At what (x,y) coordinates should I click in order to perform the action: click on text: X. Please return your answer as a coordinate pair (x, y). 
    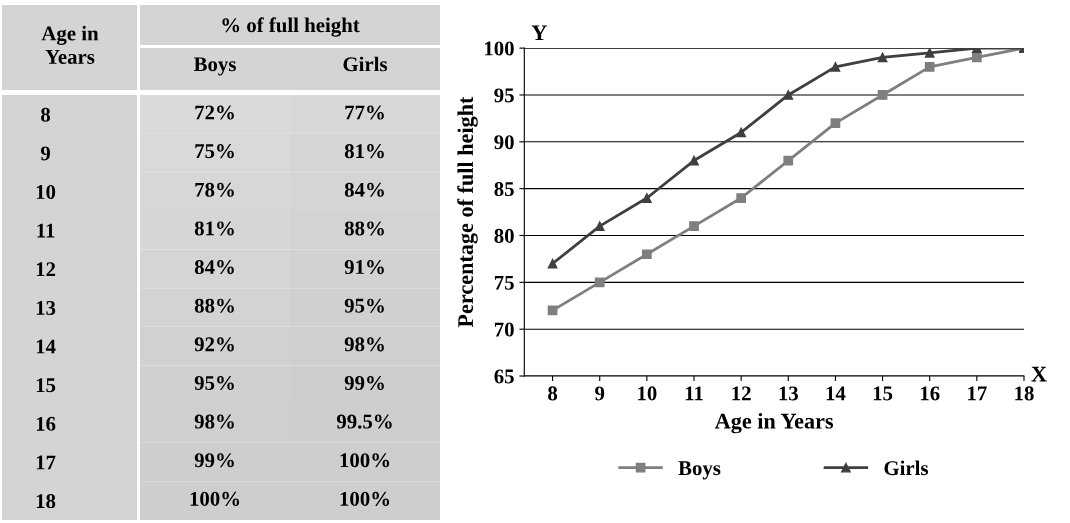
    Looking at the image, I should click on (1039, 374).